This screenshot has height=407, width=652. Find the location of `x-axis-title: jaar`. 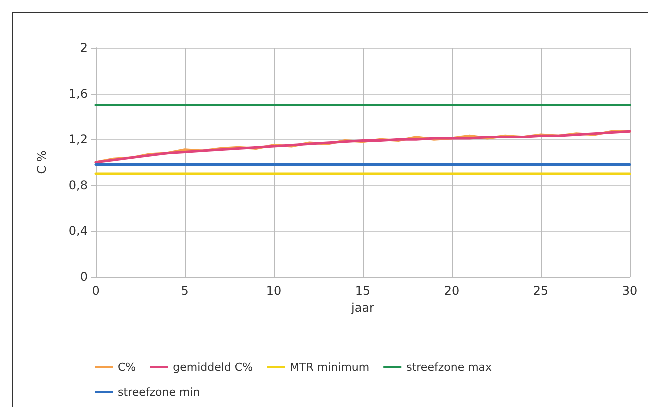

x-axis-title: jaar is located at coordinates (362, 307).